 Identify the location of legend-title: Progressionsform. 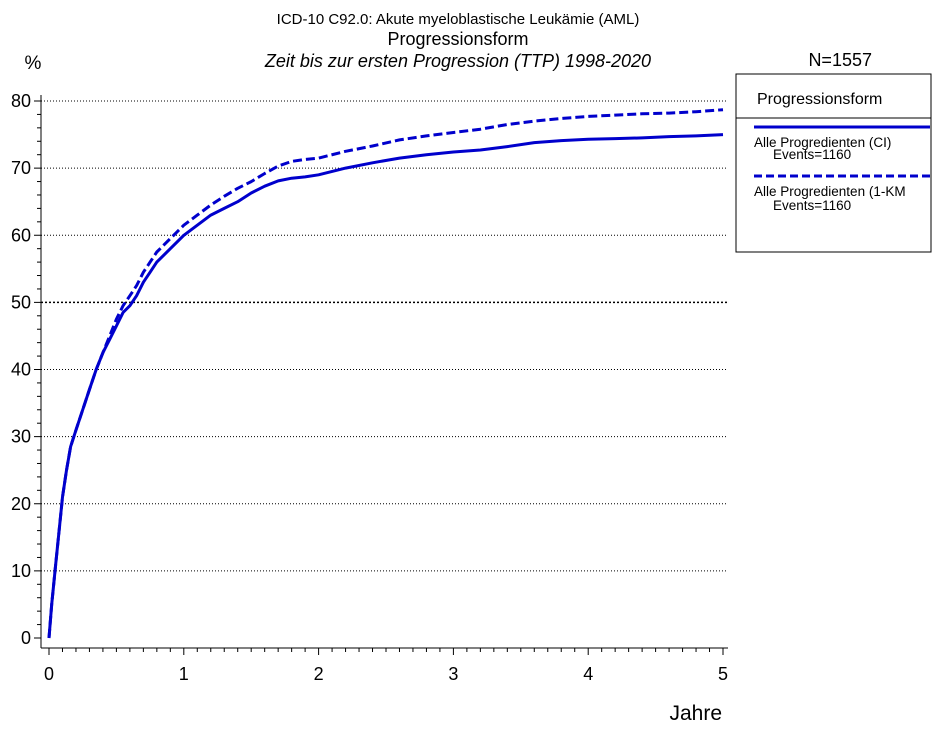
(819, 99).